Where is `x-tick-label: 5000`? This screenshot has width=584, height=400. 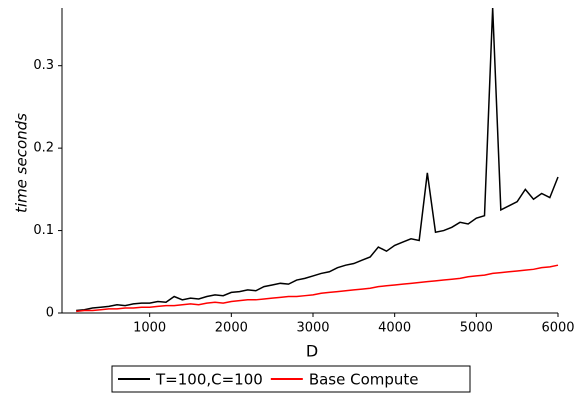 x-tick-label: 5000 is located at coordinates (476, 328).